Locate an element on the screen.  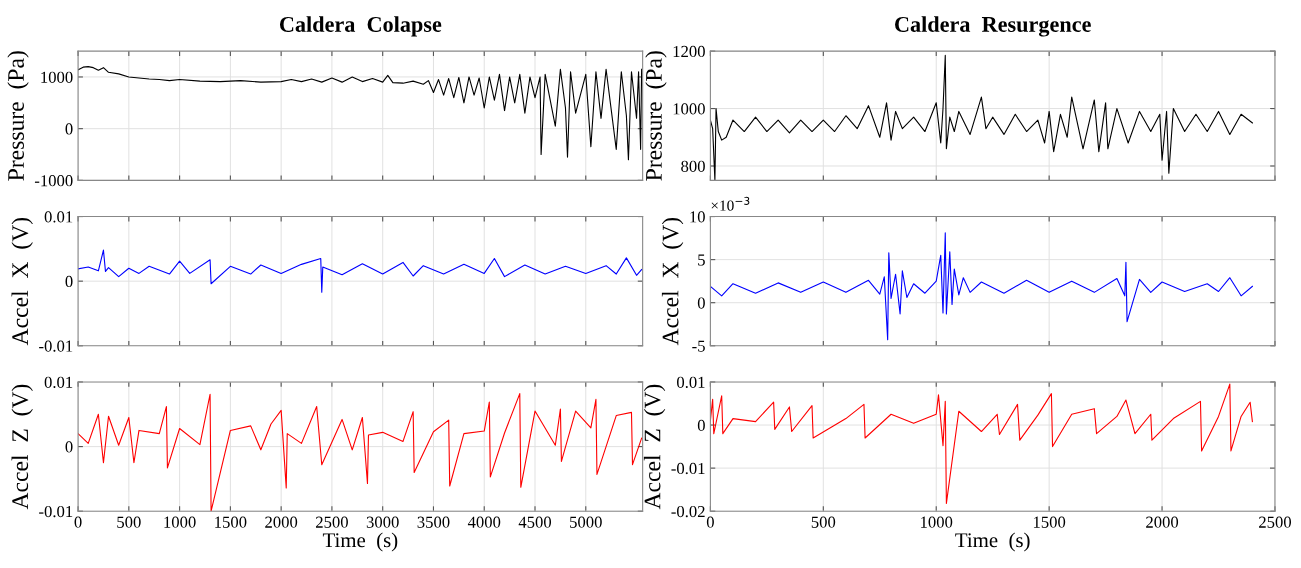
x-tick-label: 4500 is located at coordinates (535, 522).